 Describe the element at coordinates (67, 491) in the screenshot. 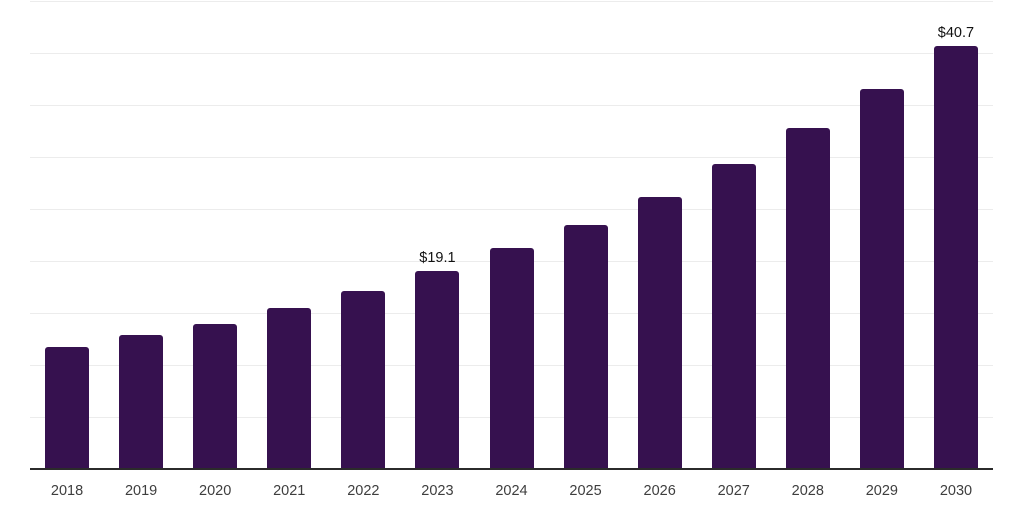

I see `x-tick-label-2018: 2018` at that location.